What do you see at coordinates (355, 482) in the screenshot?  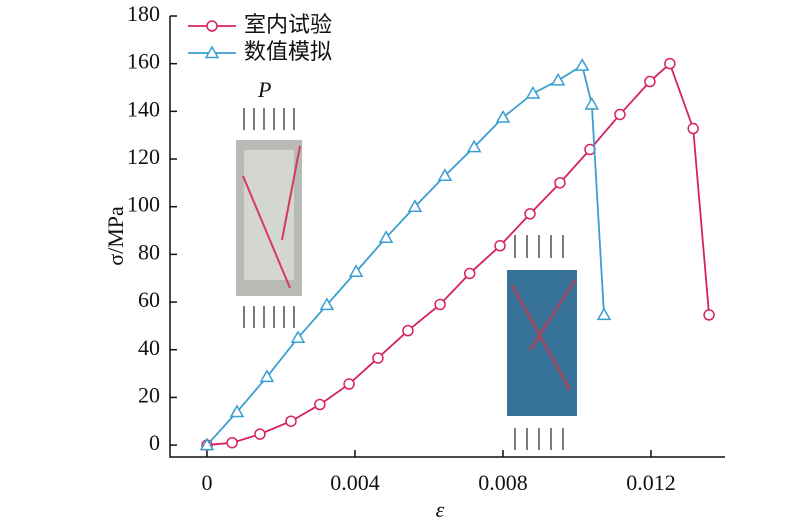 I see `x-tick-label: 0.004` at bounding box center [355, 482].